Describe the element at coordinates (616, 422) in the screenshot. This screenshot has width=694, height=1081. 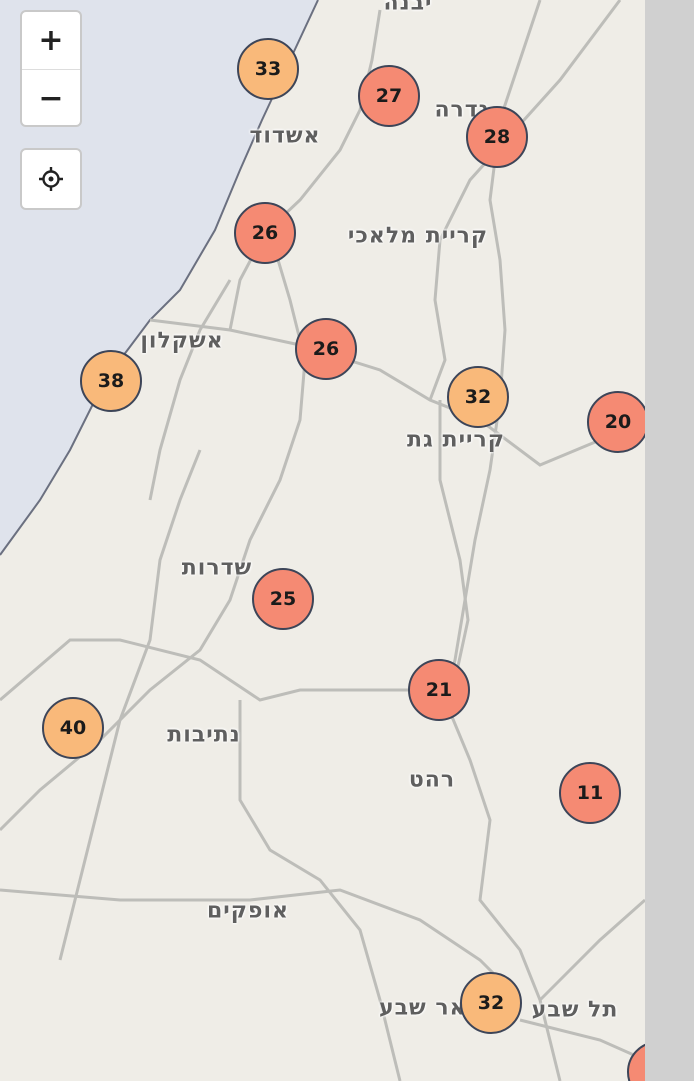
I see `cluster-marker: 20` at that location.